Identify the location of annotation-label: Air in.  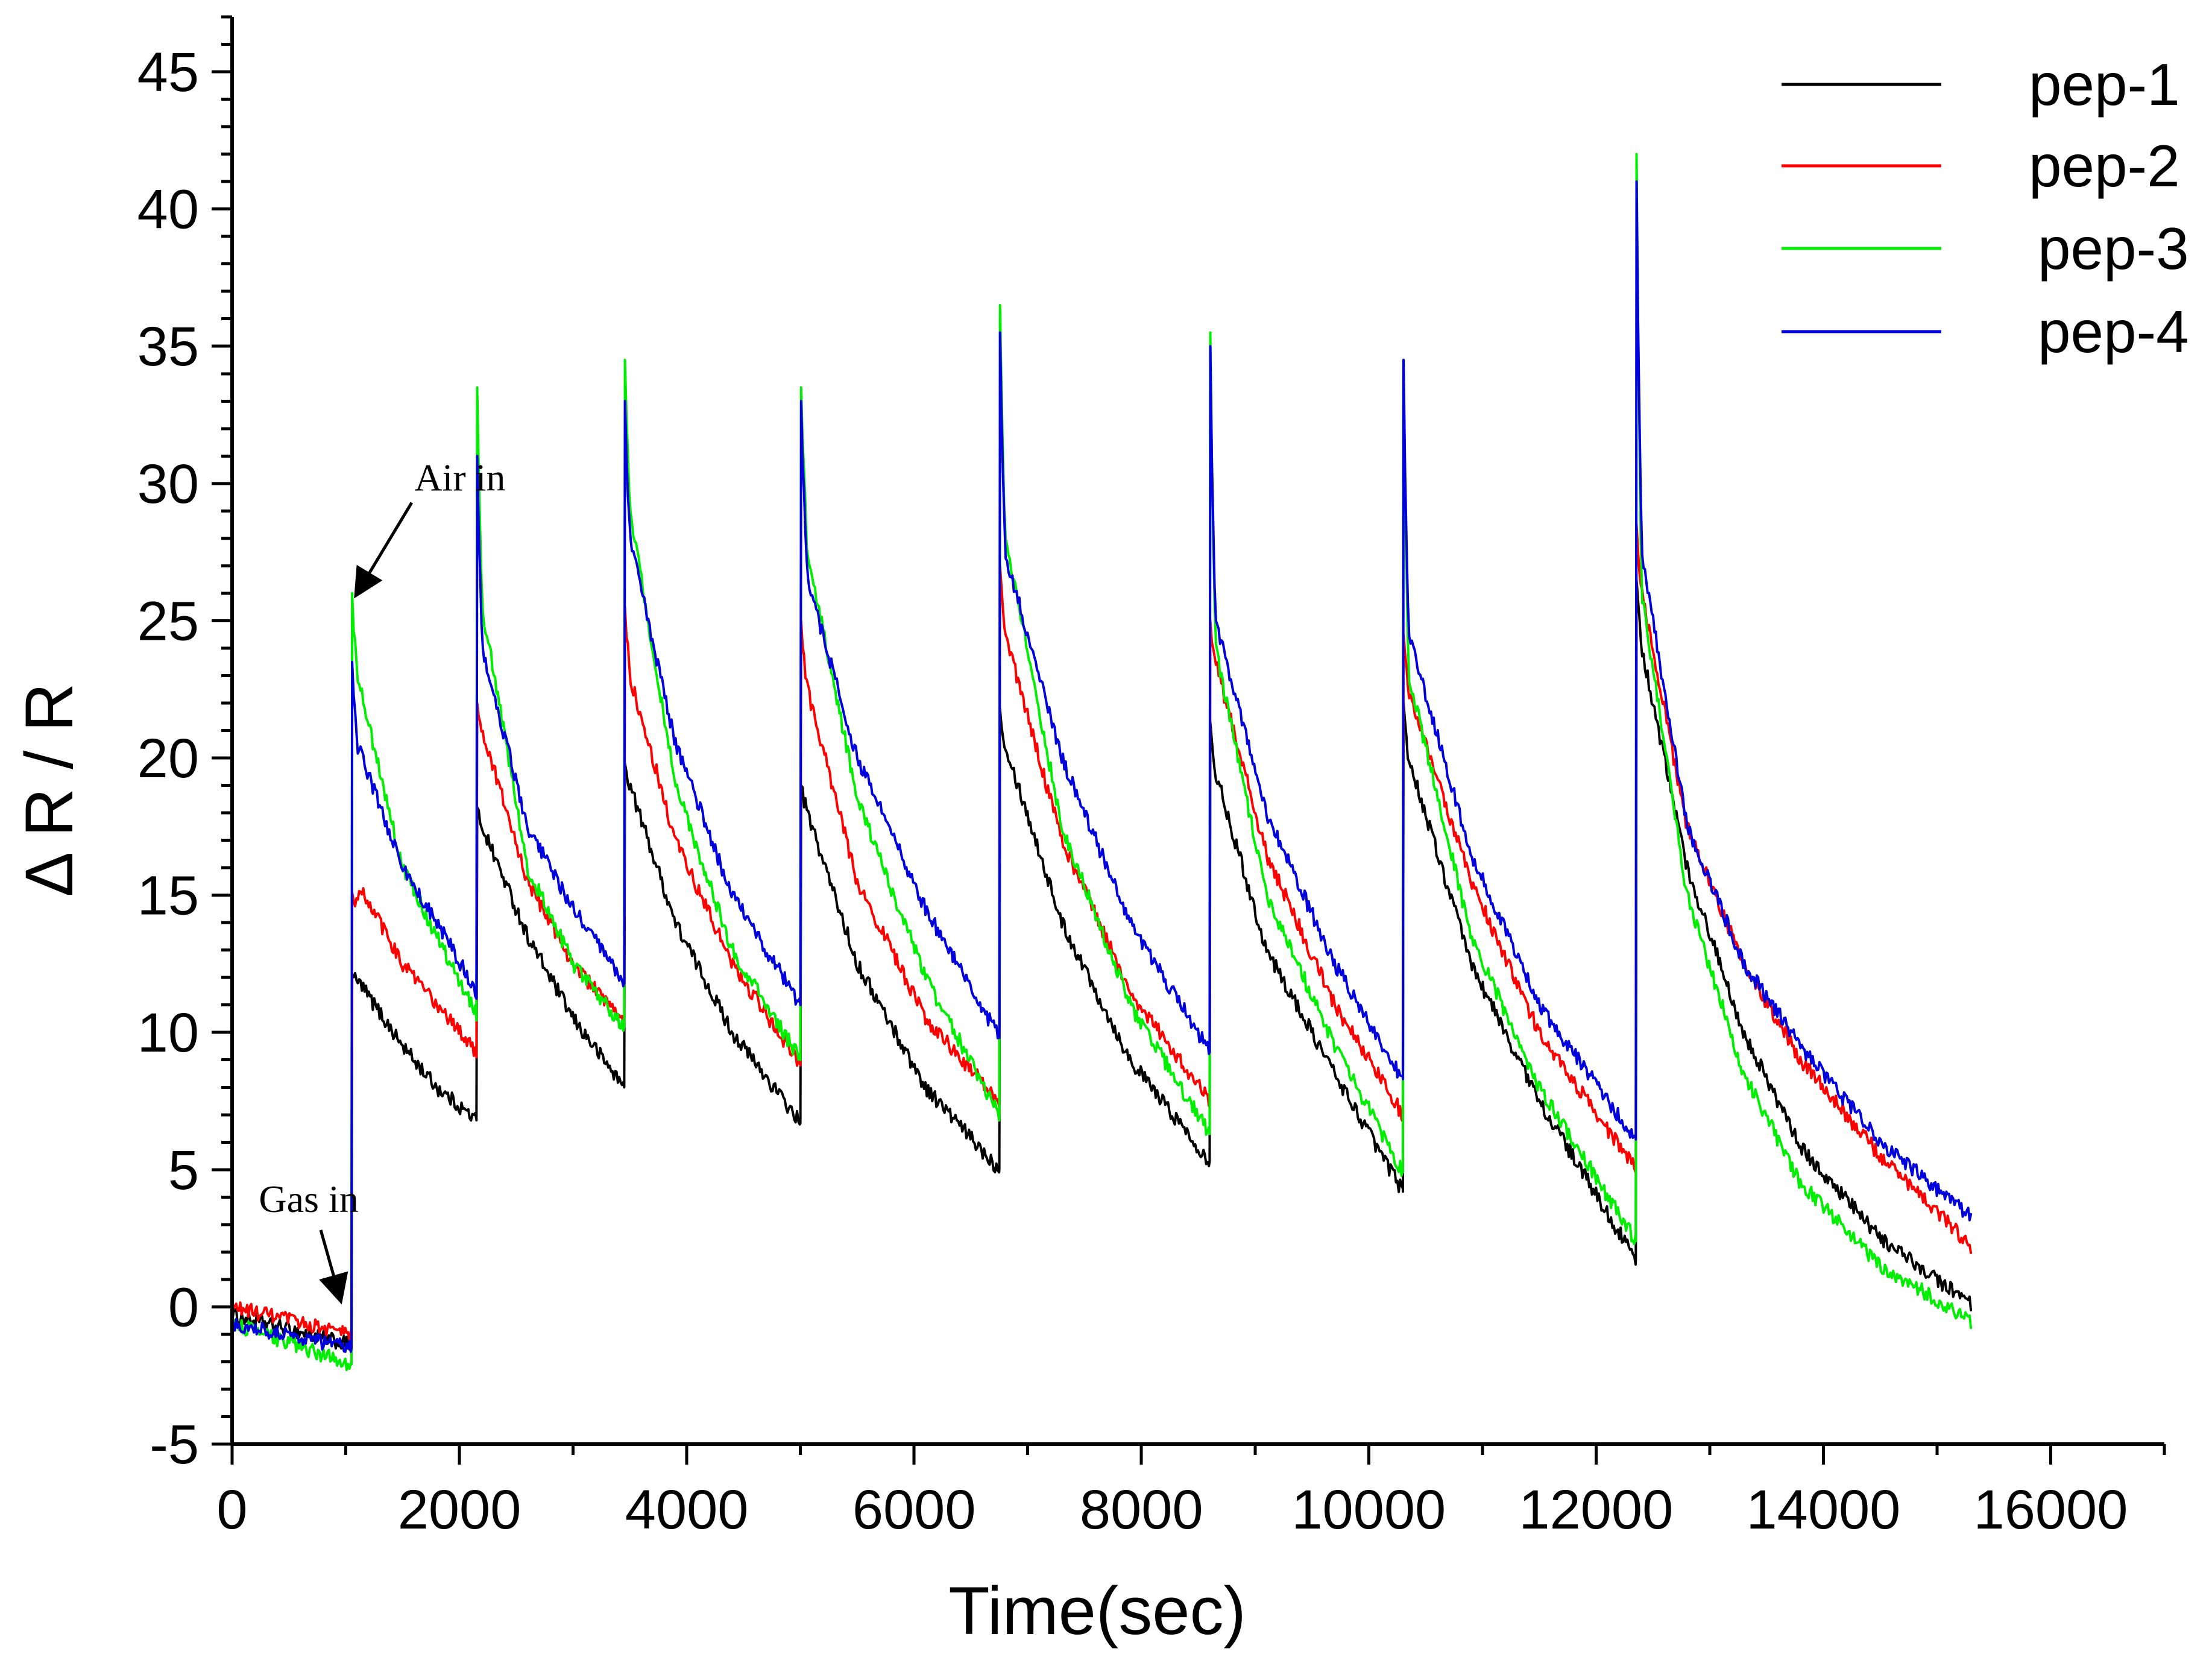
(459, 478).